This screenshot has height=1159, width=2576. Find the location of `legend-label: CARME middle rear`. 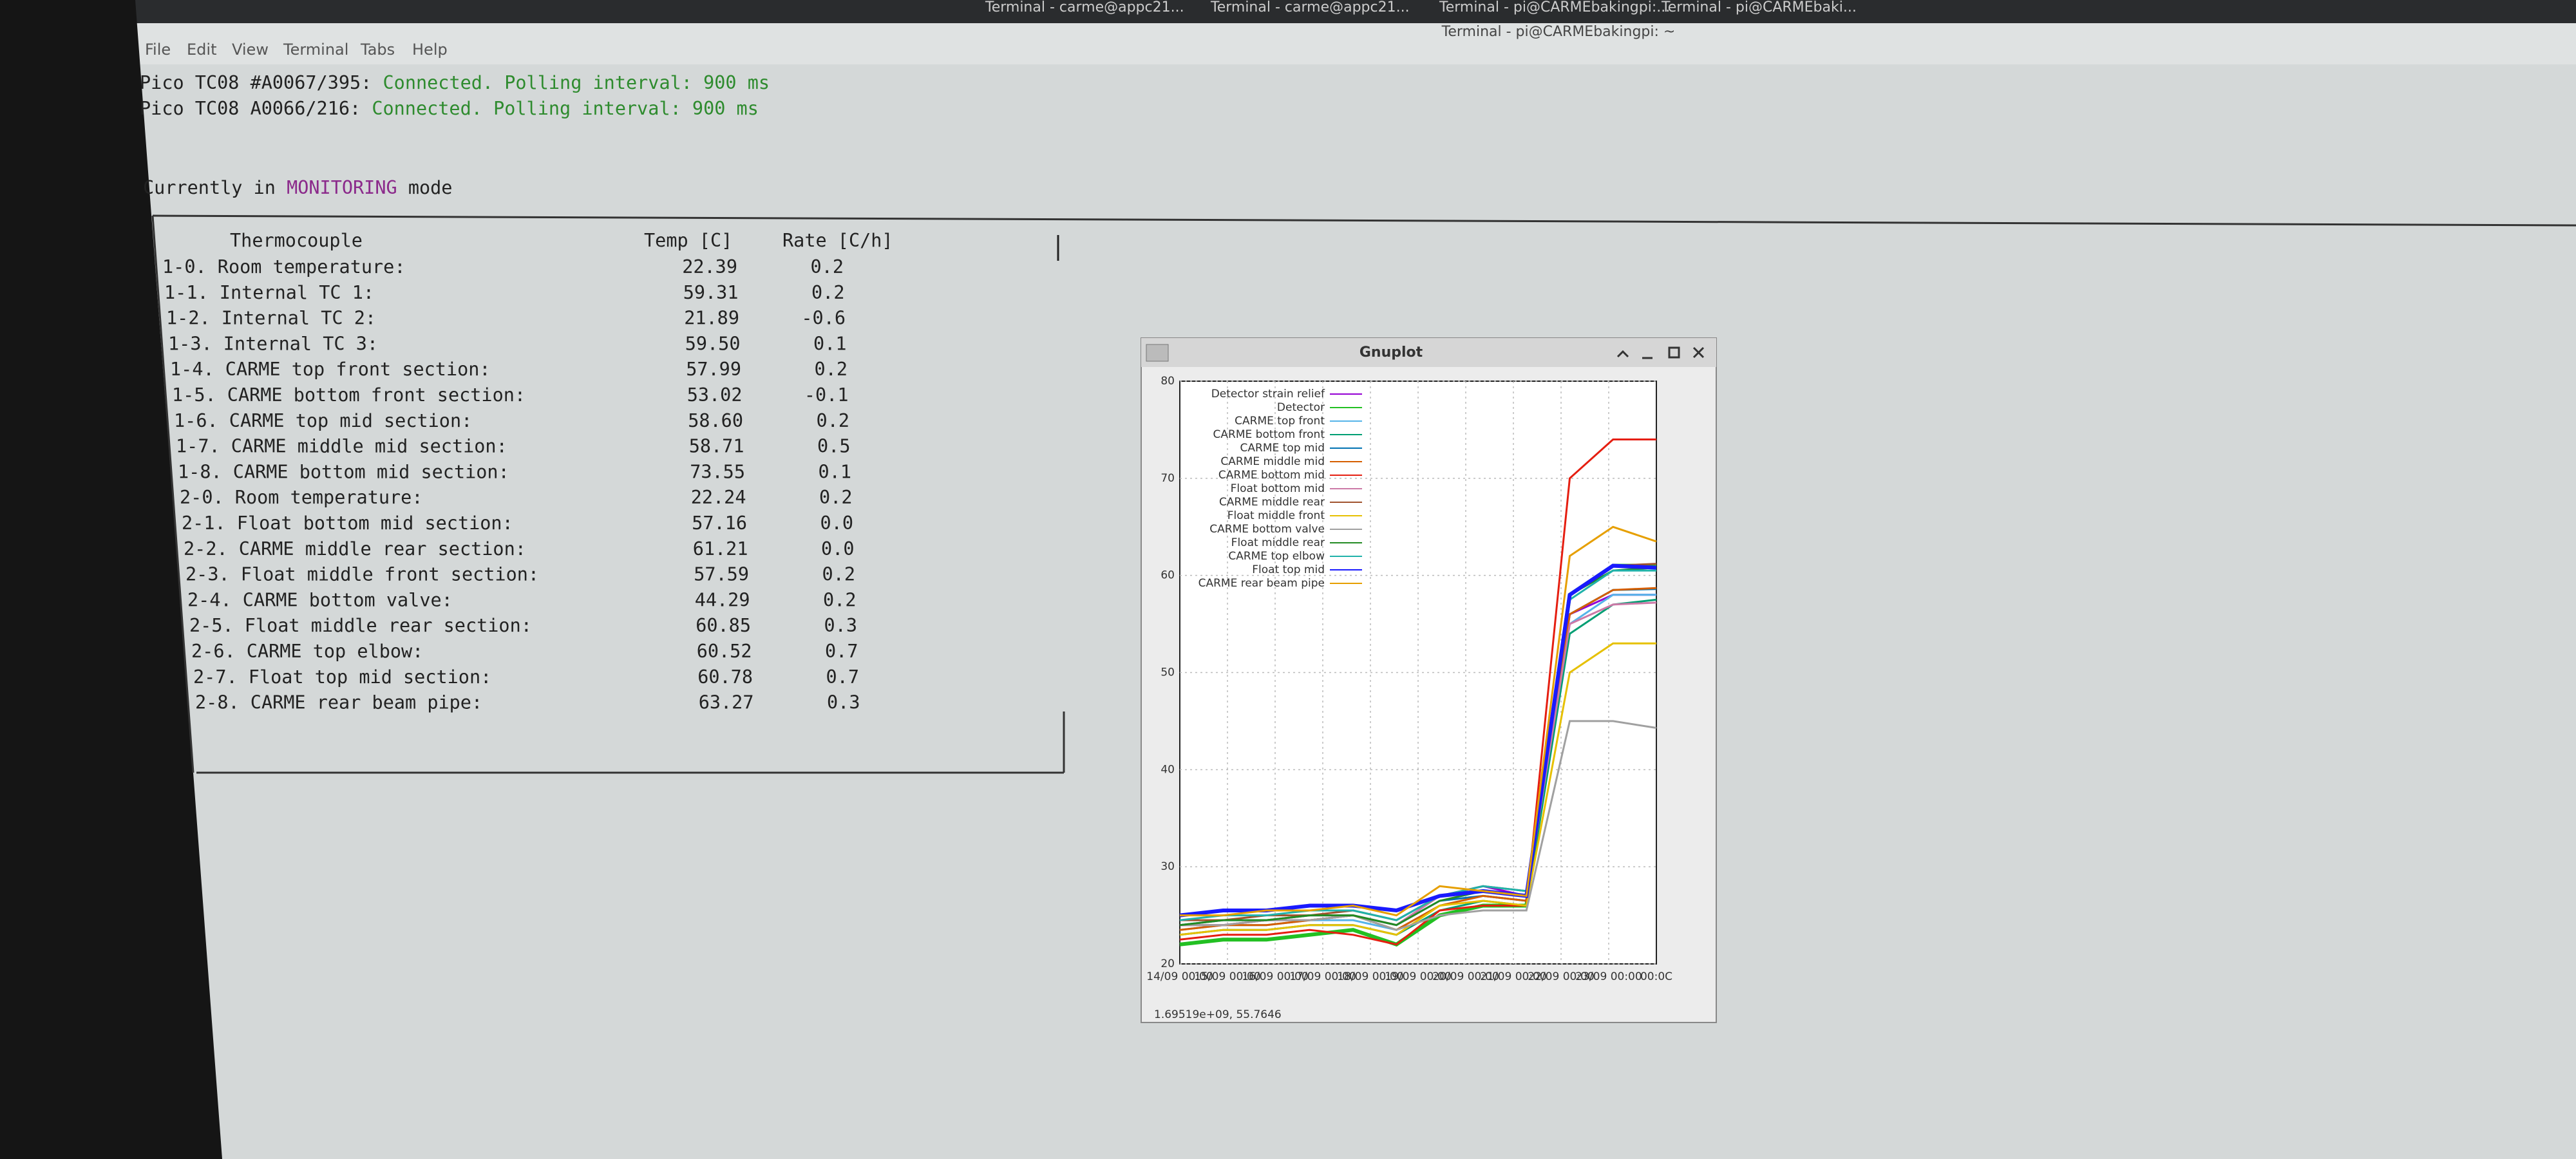

legend-label: CARME middle rear is located at coordinates (1272, 502).